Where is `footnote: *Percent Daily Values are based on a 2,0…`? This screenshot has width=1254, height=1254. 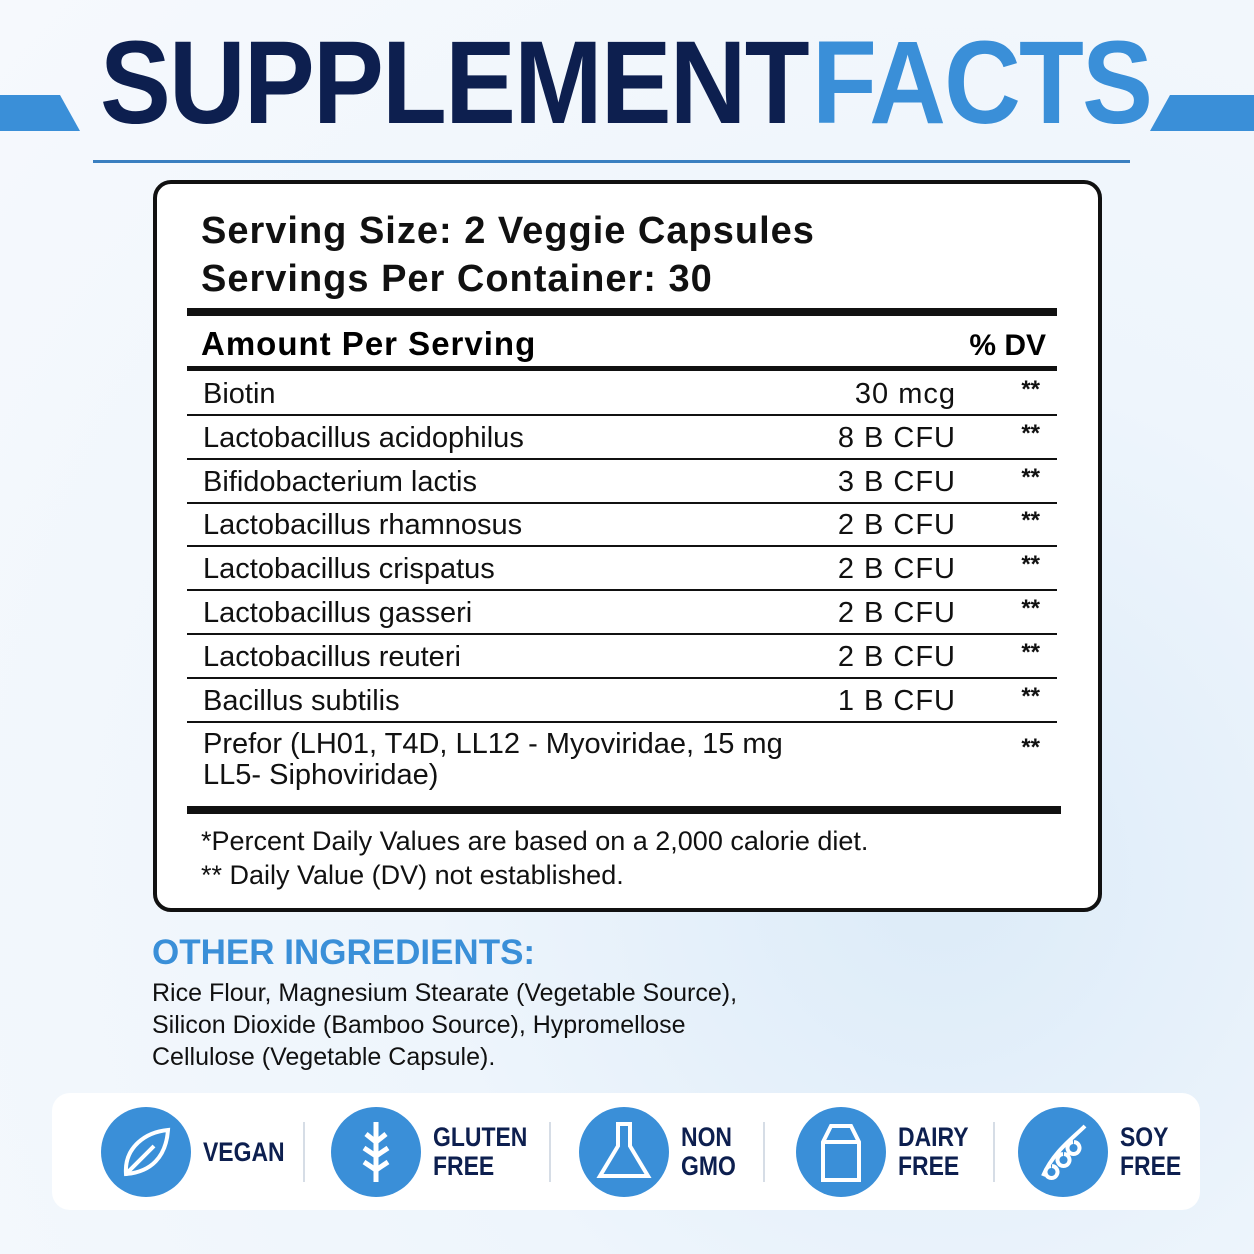 footnote: *Percent Daily Values are based on a 2,0… is located at coordinates (535, 841).